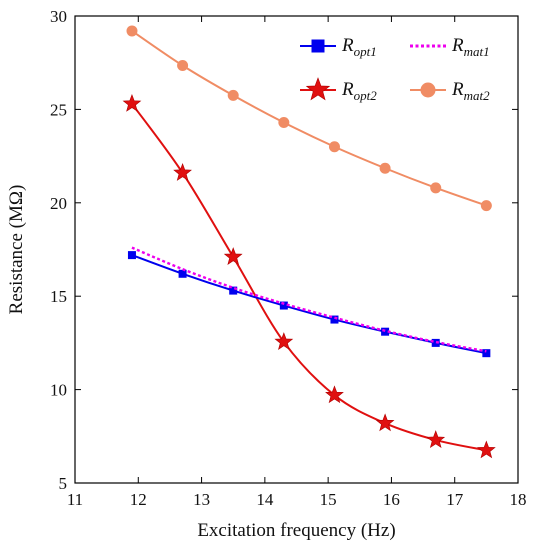 This screenshot has height=550, width=538. I want to click on y-tick-label: 15, so click(58, 296).